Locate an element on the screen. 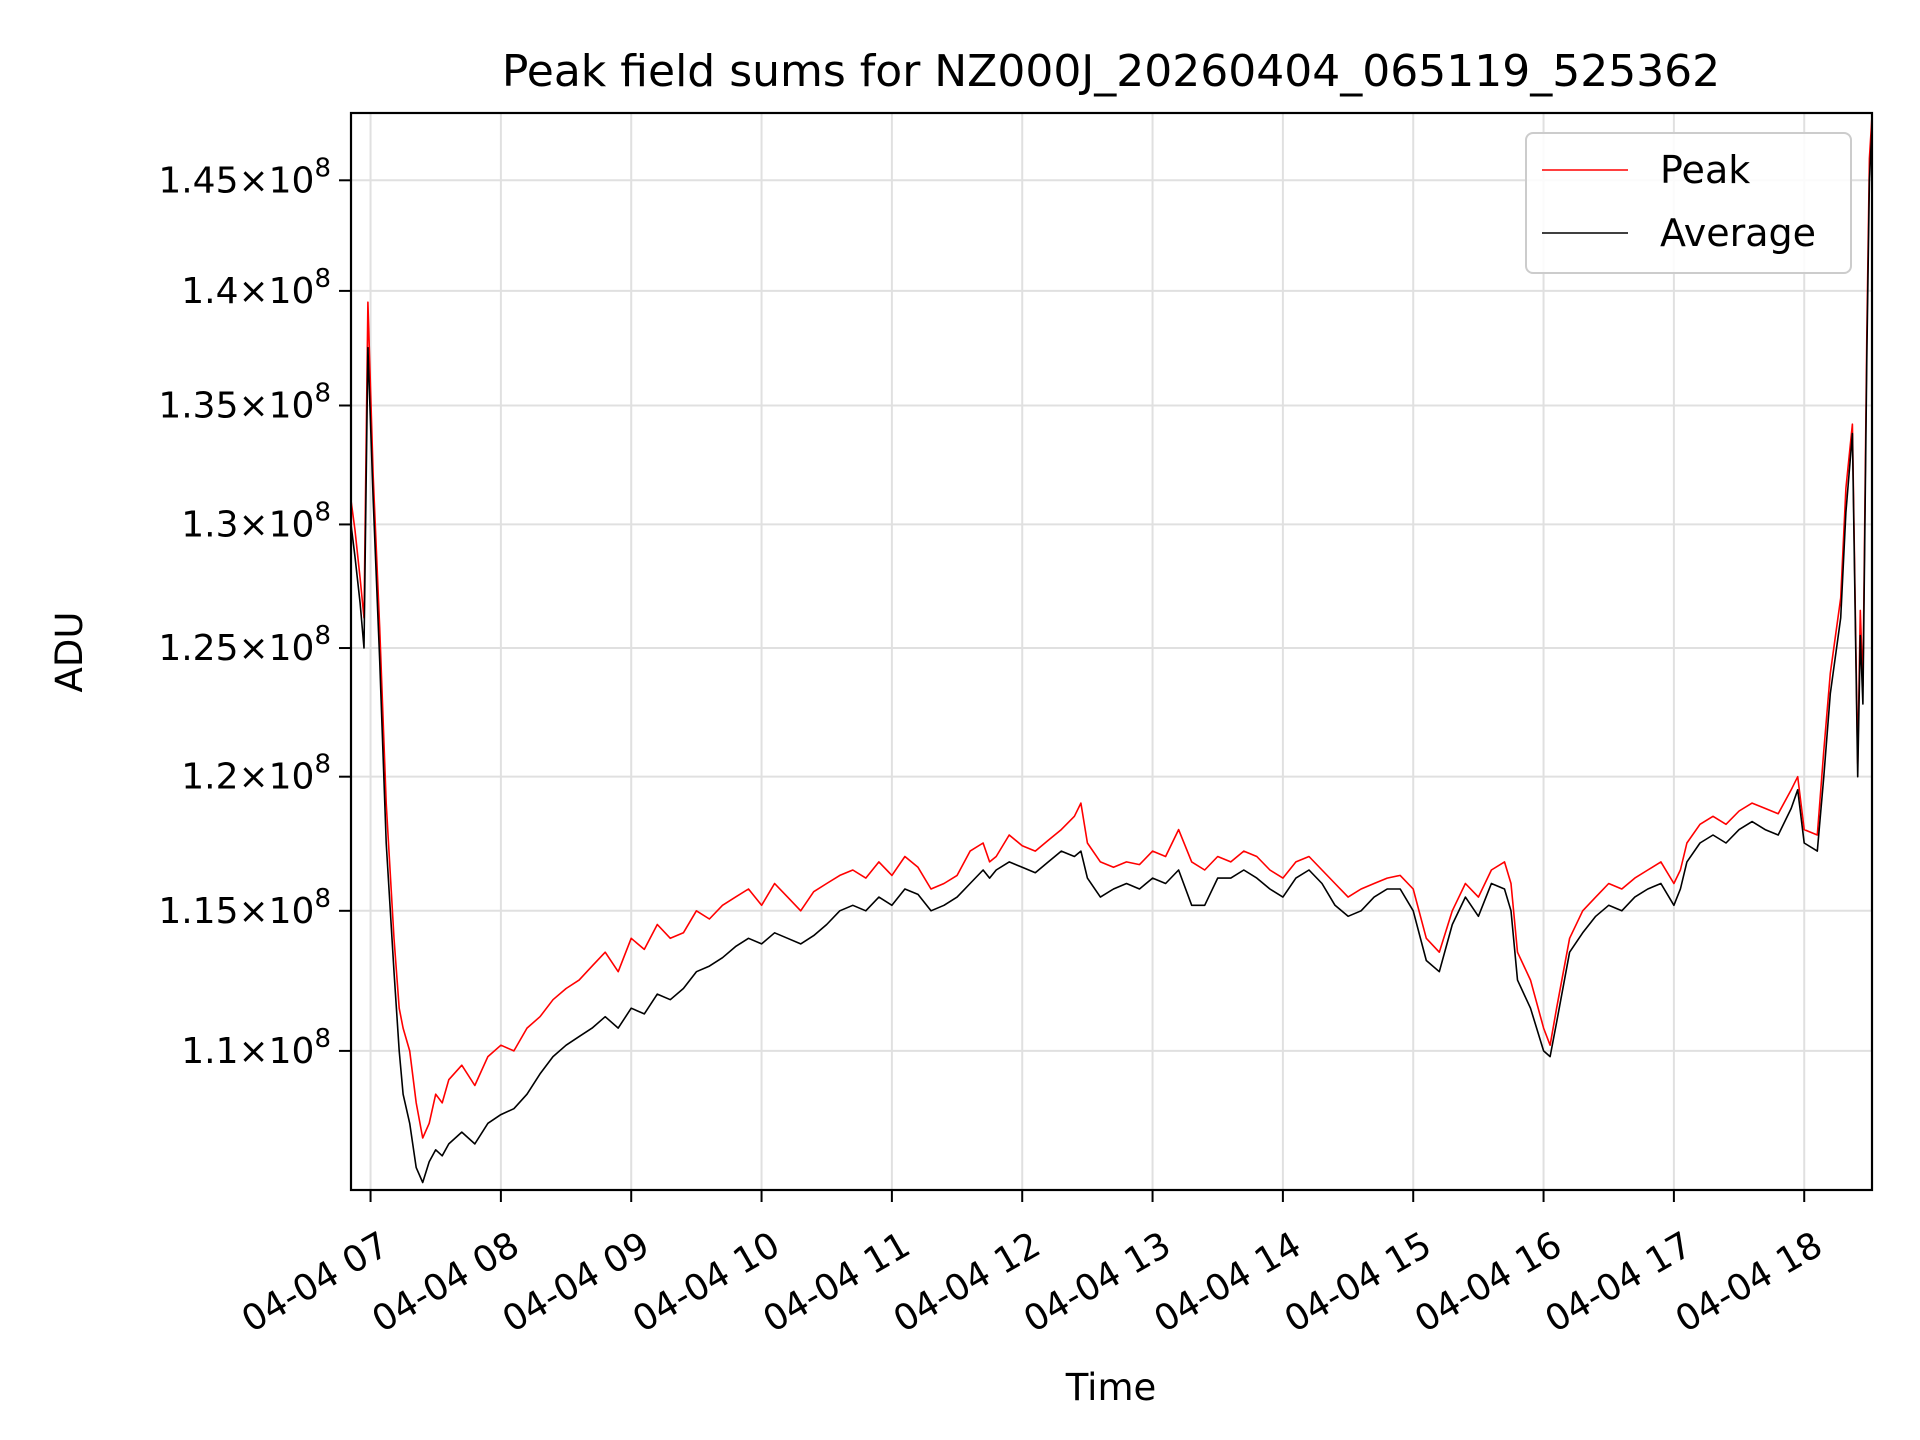 Image resolution: width=1920 pixels, height=1440 pixels. y-tick-label: 1.3×108 is located at coordinates (256, 521).